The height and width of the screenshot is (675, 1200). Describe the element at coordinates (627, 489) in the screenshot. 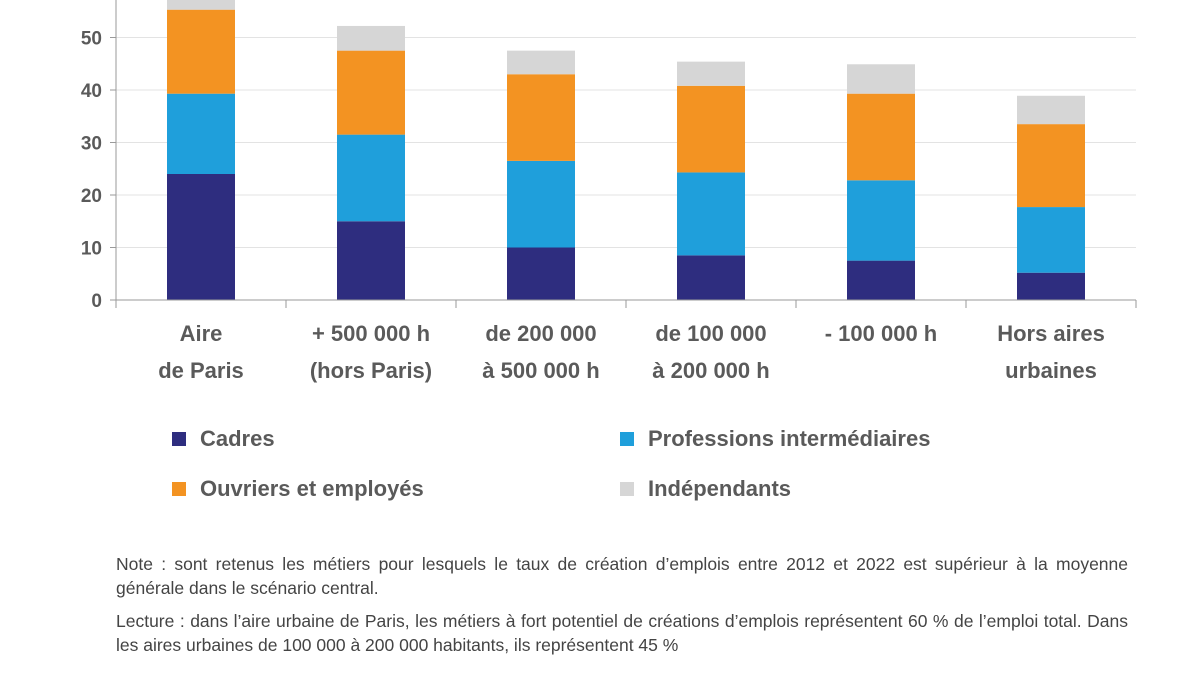

I see `legend-swatch-independants` at that location.